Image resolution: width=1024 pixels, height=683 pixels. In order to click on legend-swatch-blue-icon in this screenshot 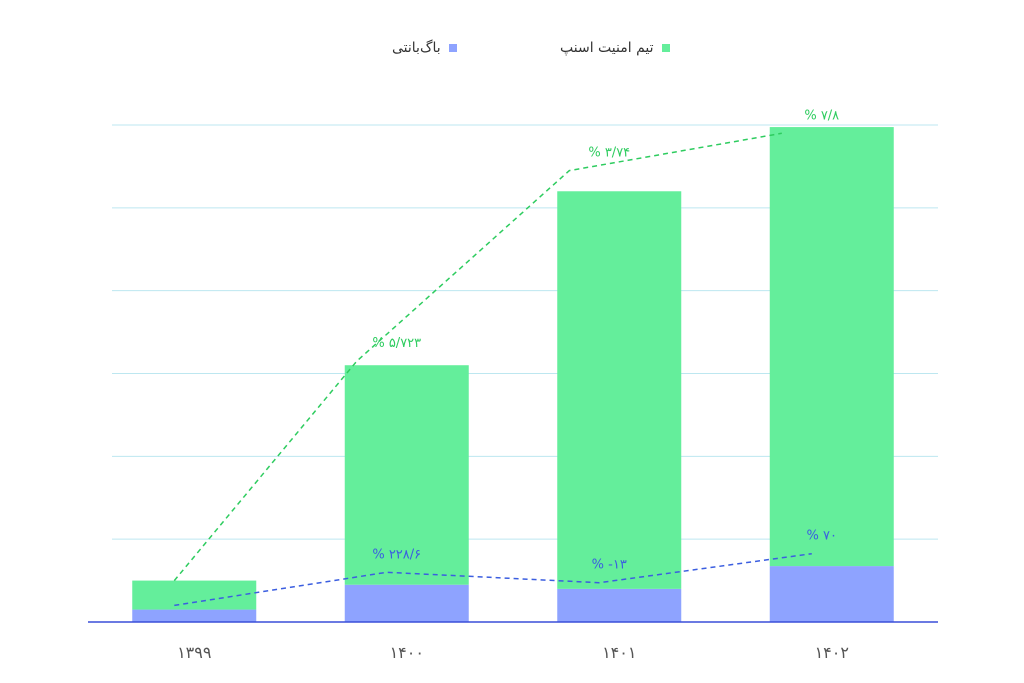, I will do `click(452, 48)`.